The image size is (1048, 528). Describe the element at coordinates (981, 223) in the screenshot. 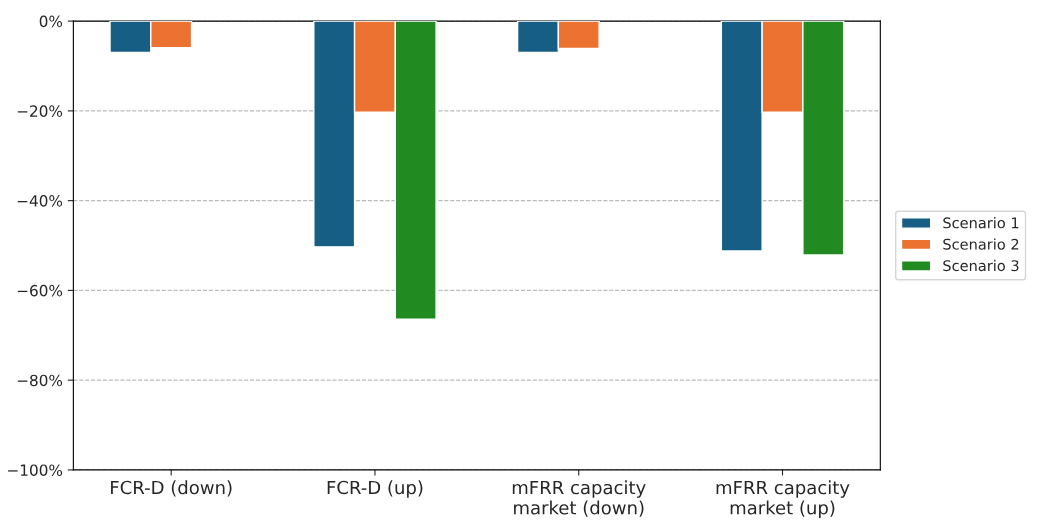

I see `legend-label: Scenario 1` at that location.